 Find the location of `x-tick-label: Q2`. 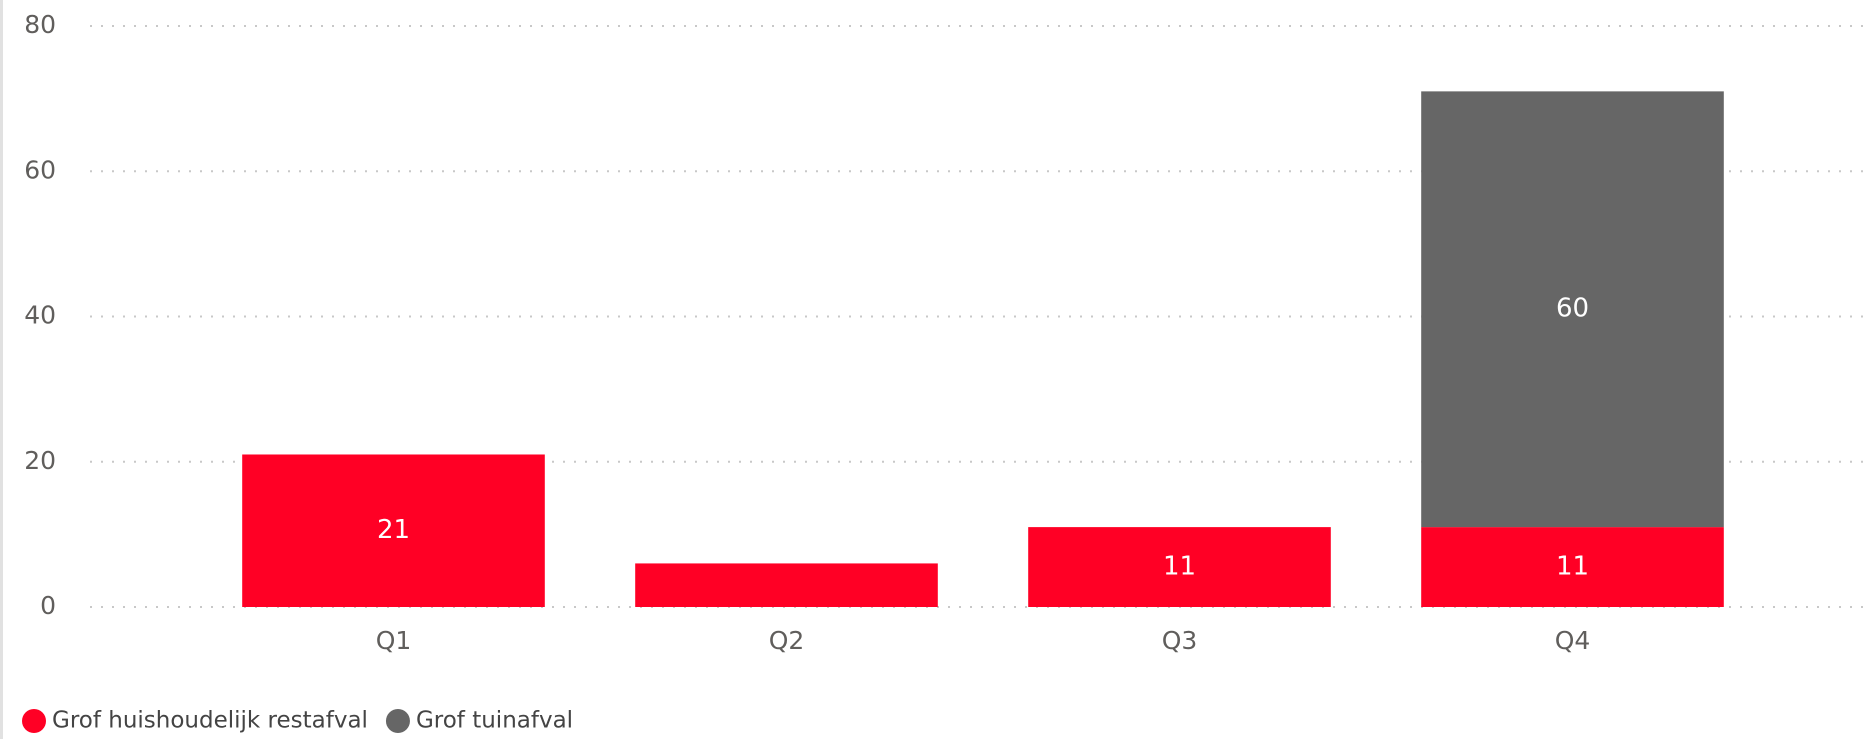

x-tick-label: Q2 is located at coordinates (787, 640).